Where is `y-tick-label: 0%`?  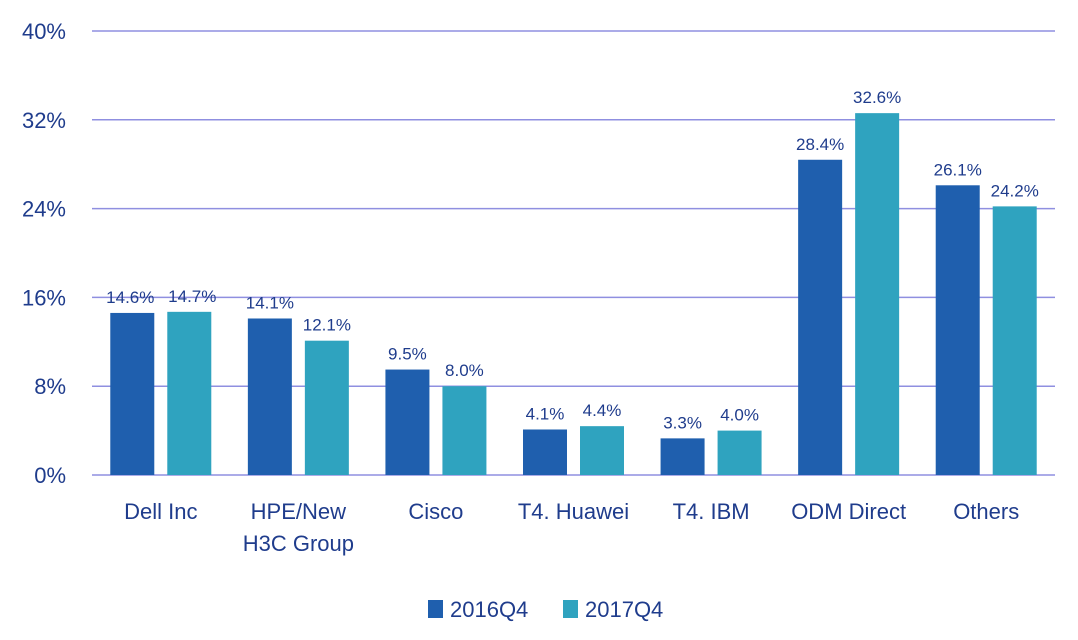
y-tick-label: 0% is located at coordinates (50, 475).